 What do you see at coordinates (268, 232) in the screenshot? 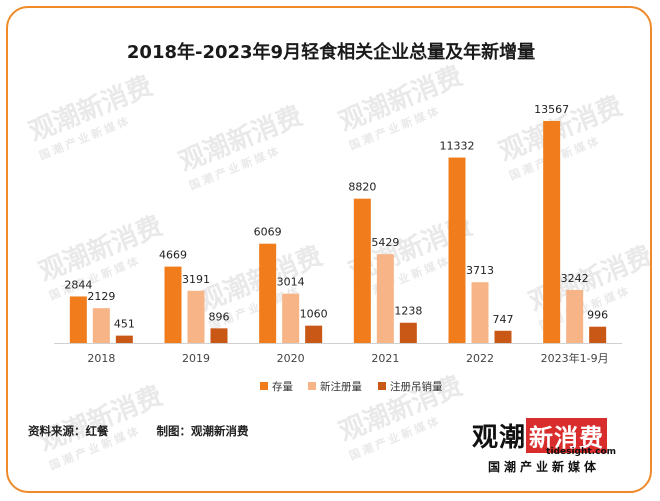
I see `data-label: 6069` at bounding box center [268, 232].